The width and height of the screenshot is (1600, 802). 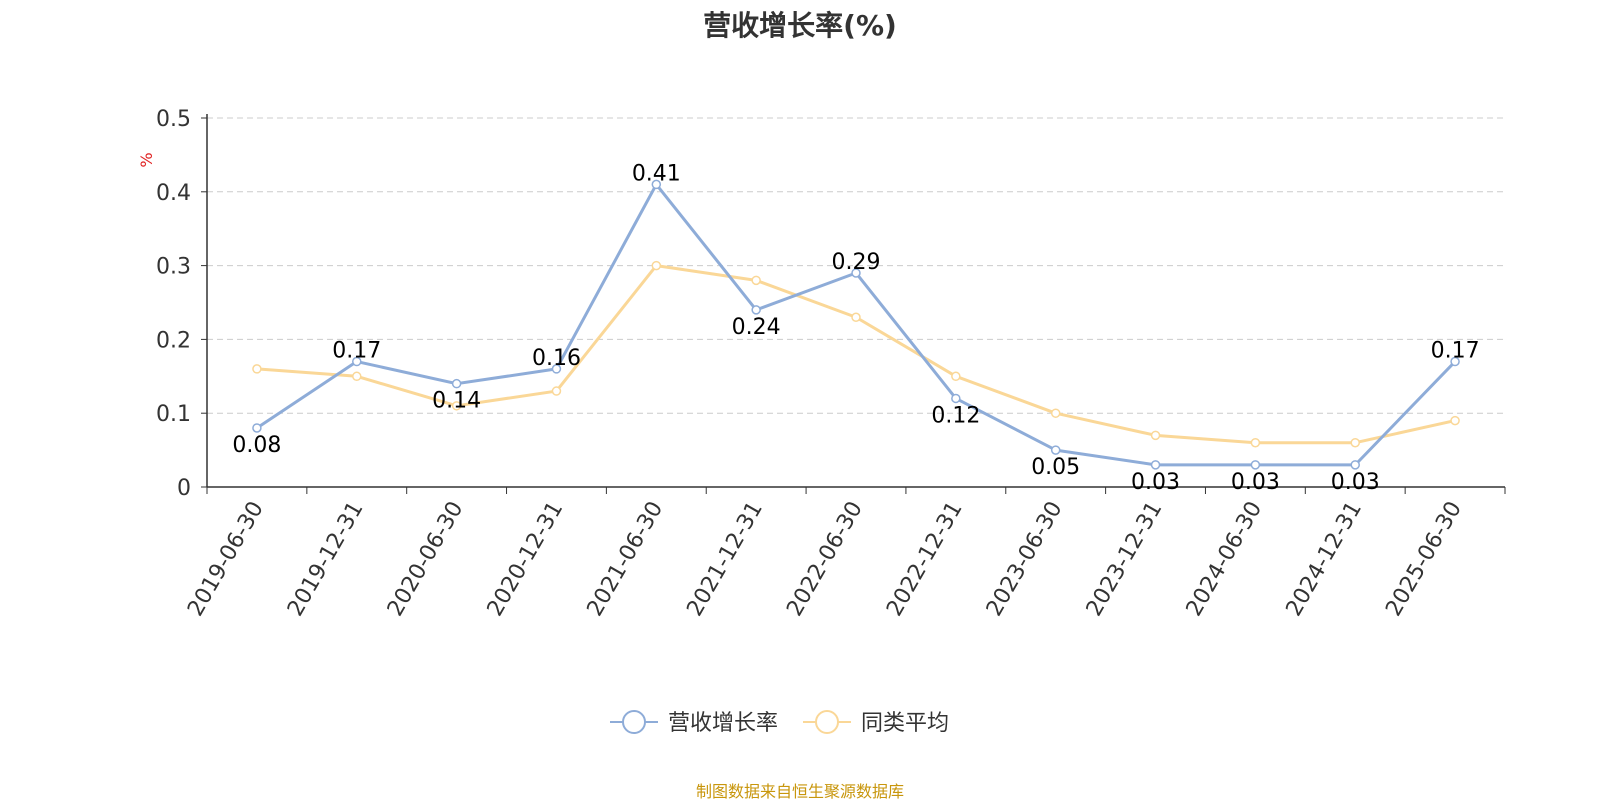 I want to click on x-tick-label: 2020-06-30, so click(x=426, y=558).